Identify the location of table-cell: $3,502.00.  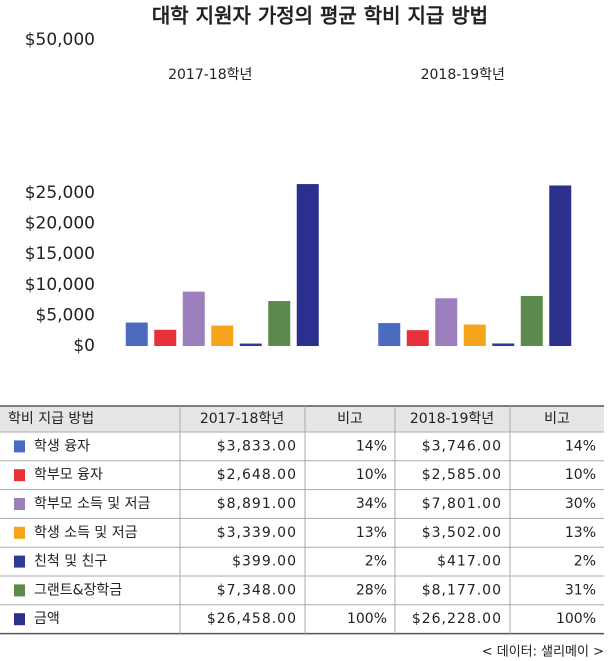
(462, 533).